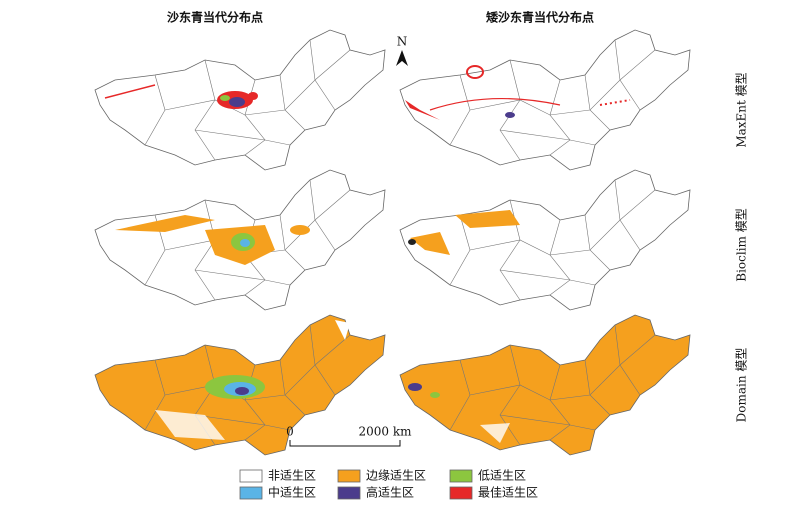  Describe the element at coordinates (742, 109) in the screenshot. I see `row-label: MaxEnt 模型` at that location.